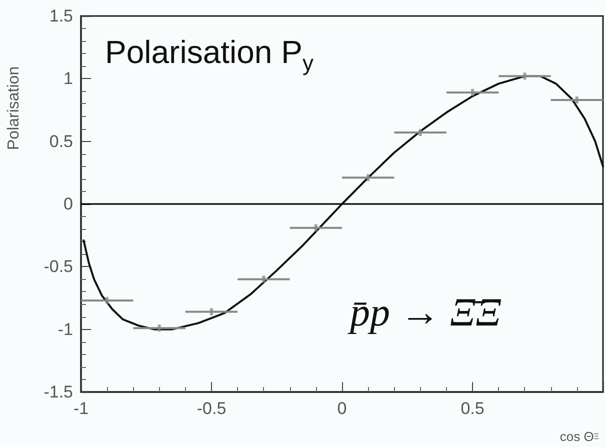 This screenshot has width=605, height=447. What do you see at coordinates (342, 408) in the screenshot?
I see `x-tick-label: 0` at bounding box center [342, 408].